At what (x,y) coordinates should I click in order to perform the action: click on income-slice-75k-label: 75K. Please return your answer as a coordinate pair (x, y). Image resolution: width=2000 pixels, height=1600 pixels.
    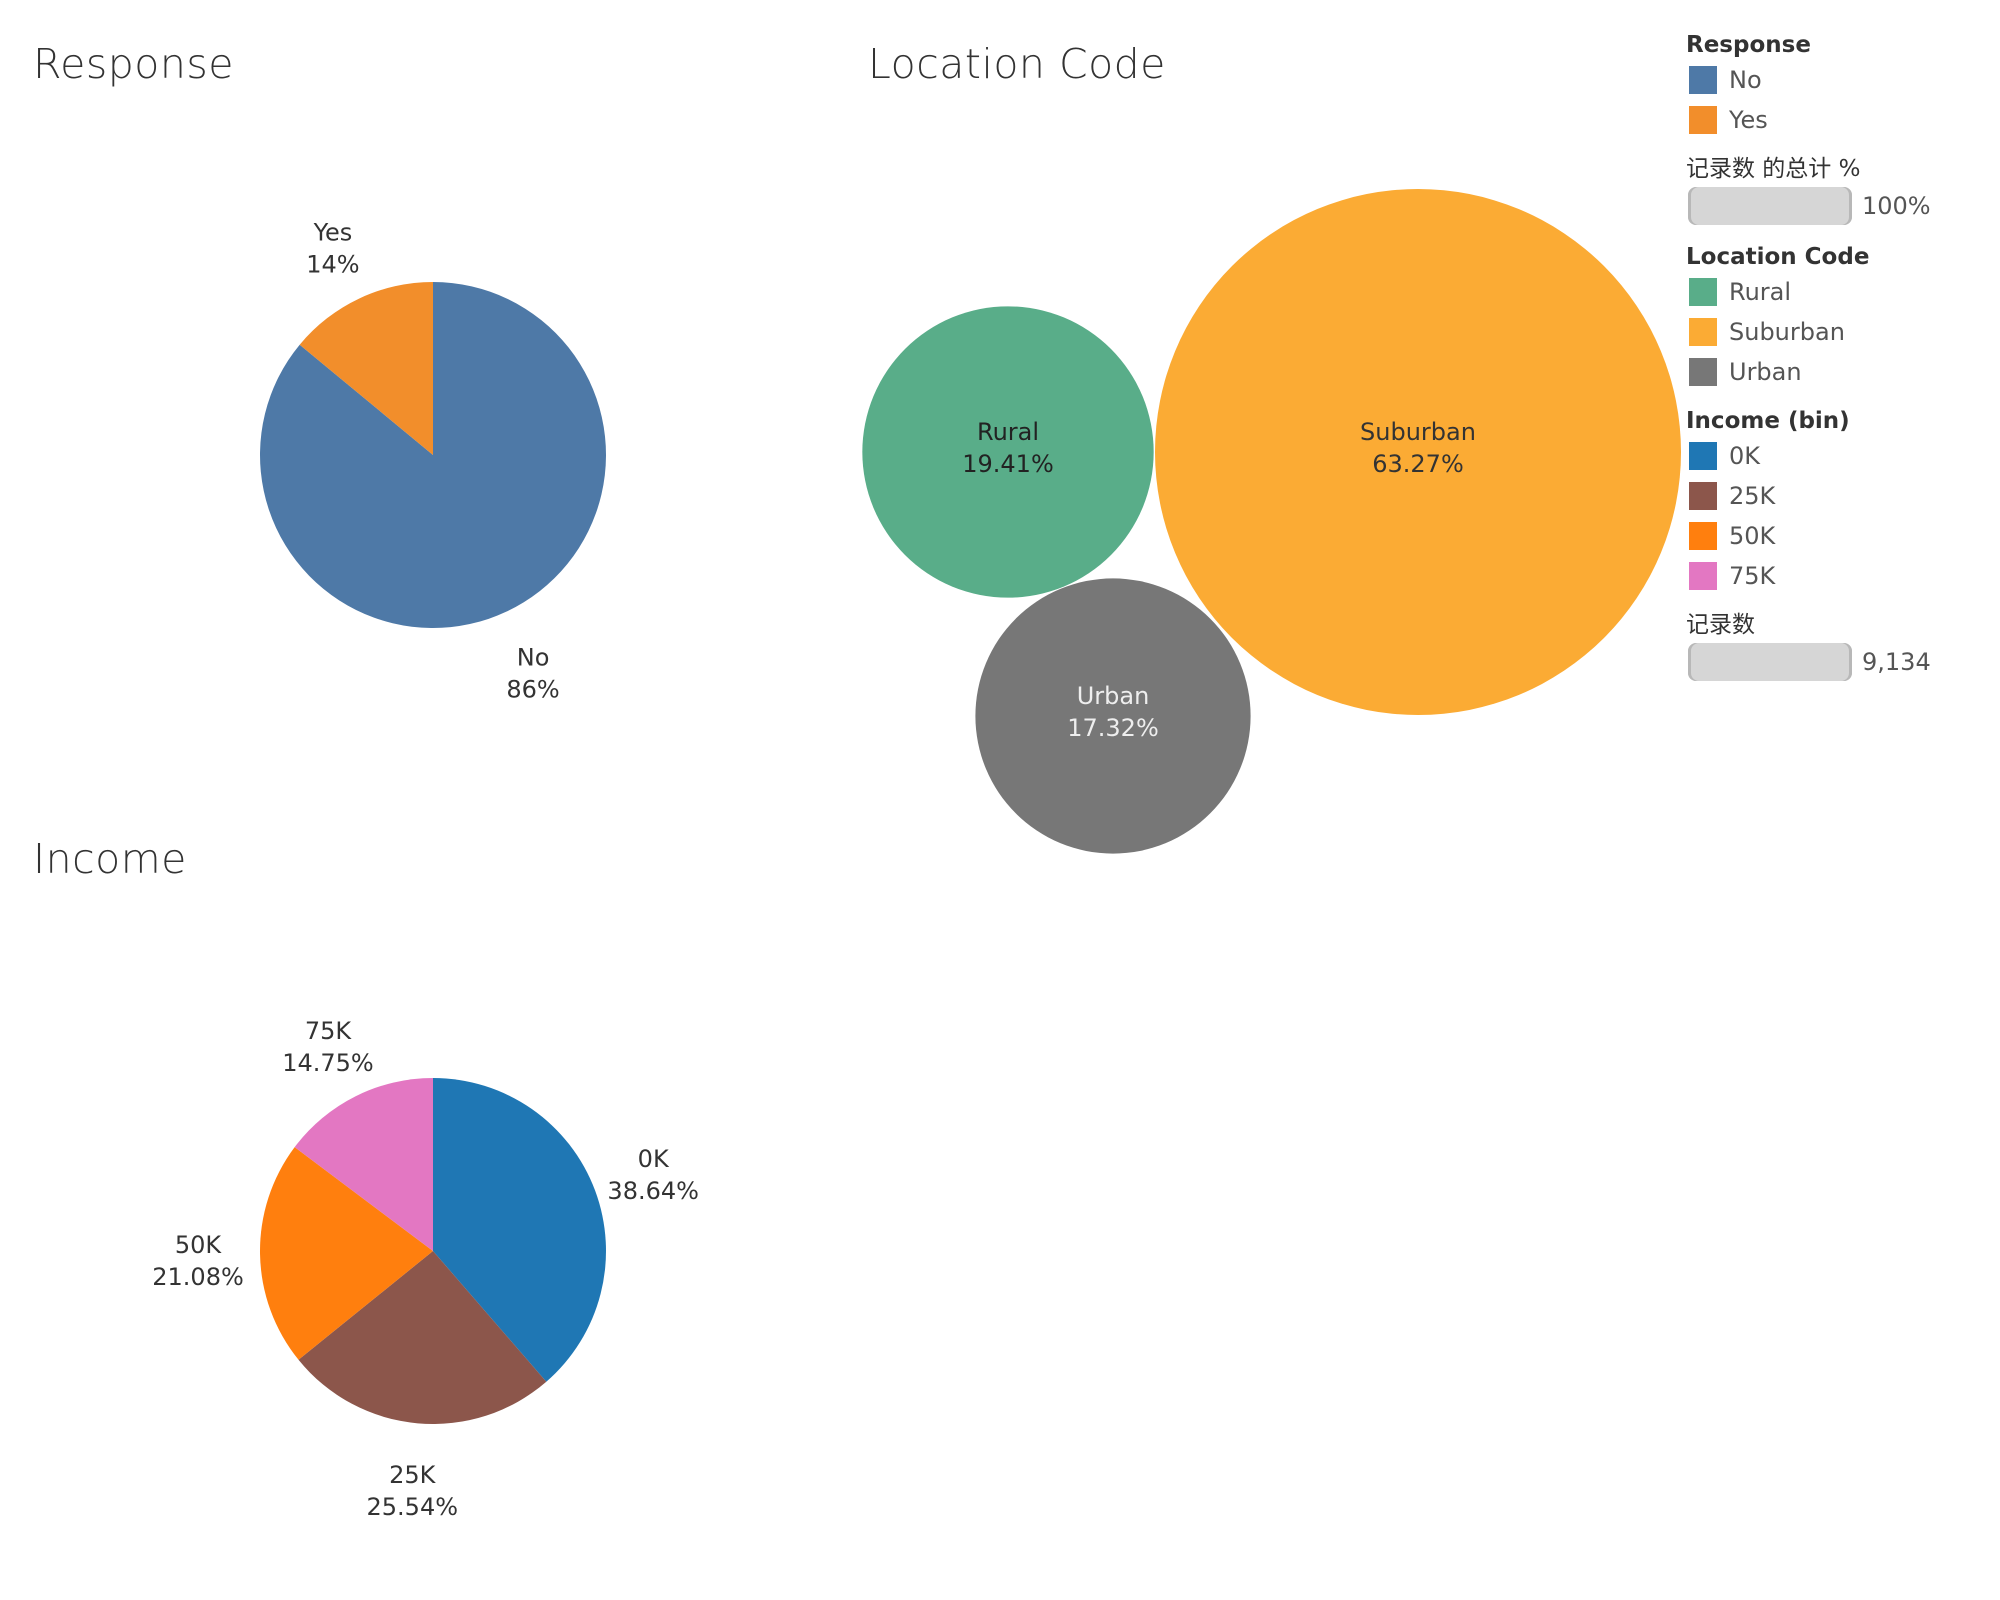
    Looking at the image, I should click on (329, 1031).